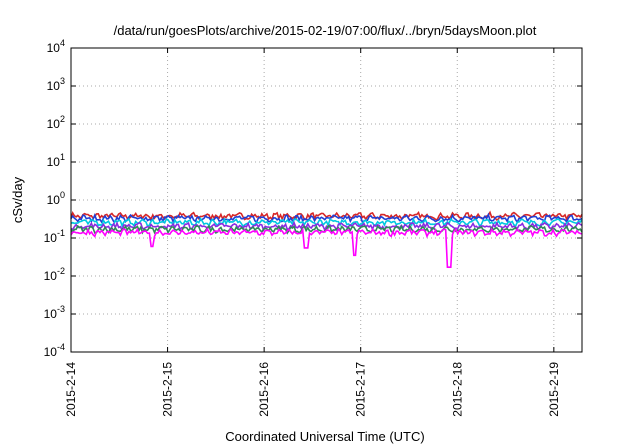 This screenshot has width=640, height=448. What do you see at coordinates (56, 84) in the screenshot?
I see `y-tick-label: 10³` at bounding box center [56, 84].